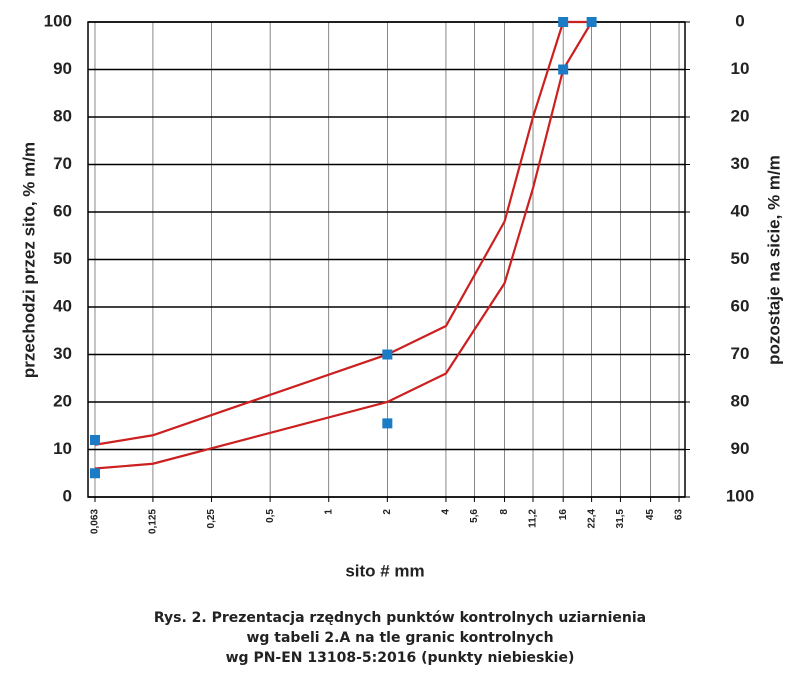 The image size is (800, 700). What do you see at coordinates (62, 210) in the screenshot?
I see `y-tick-label: 60` at bounding box center [62, 210].